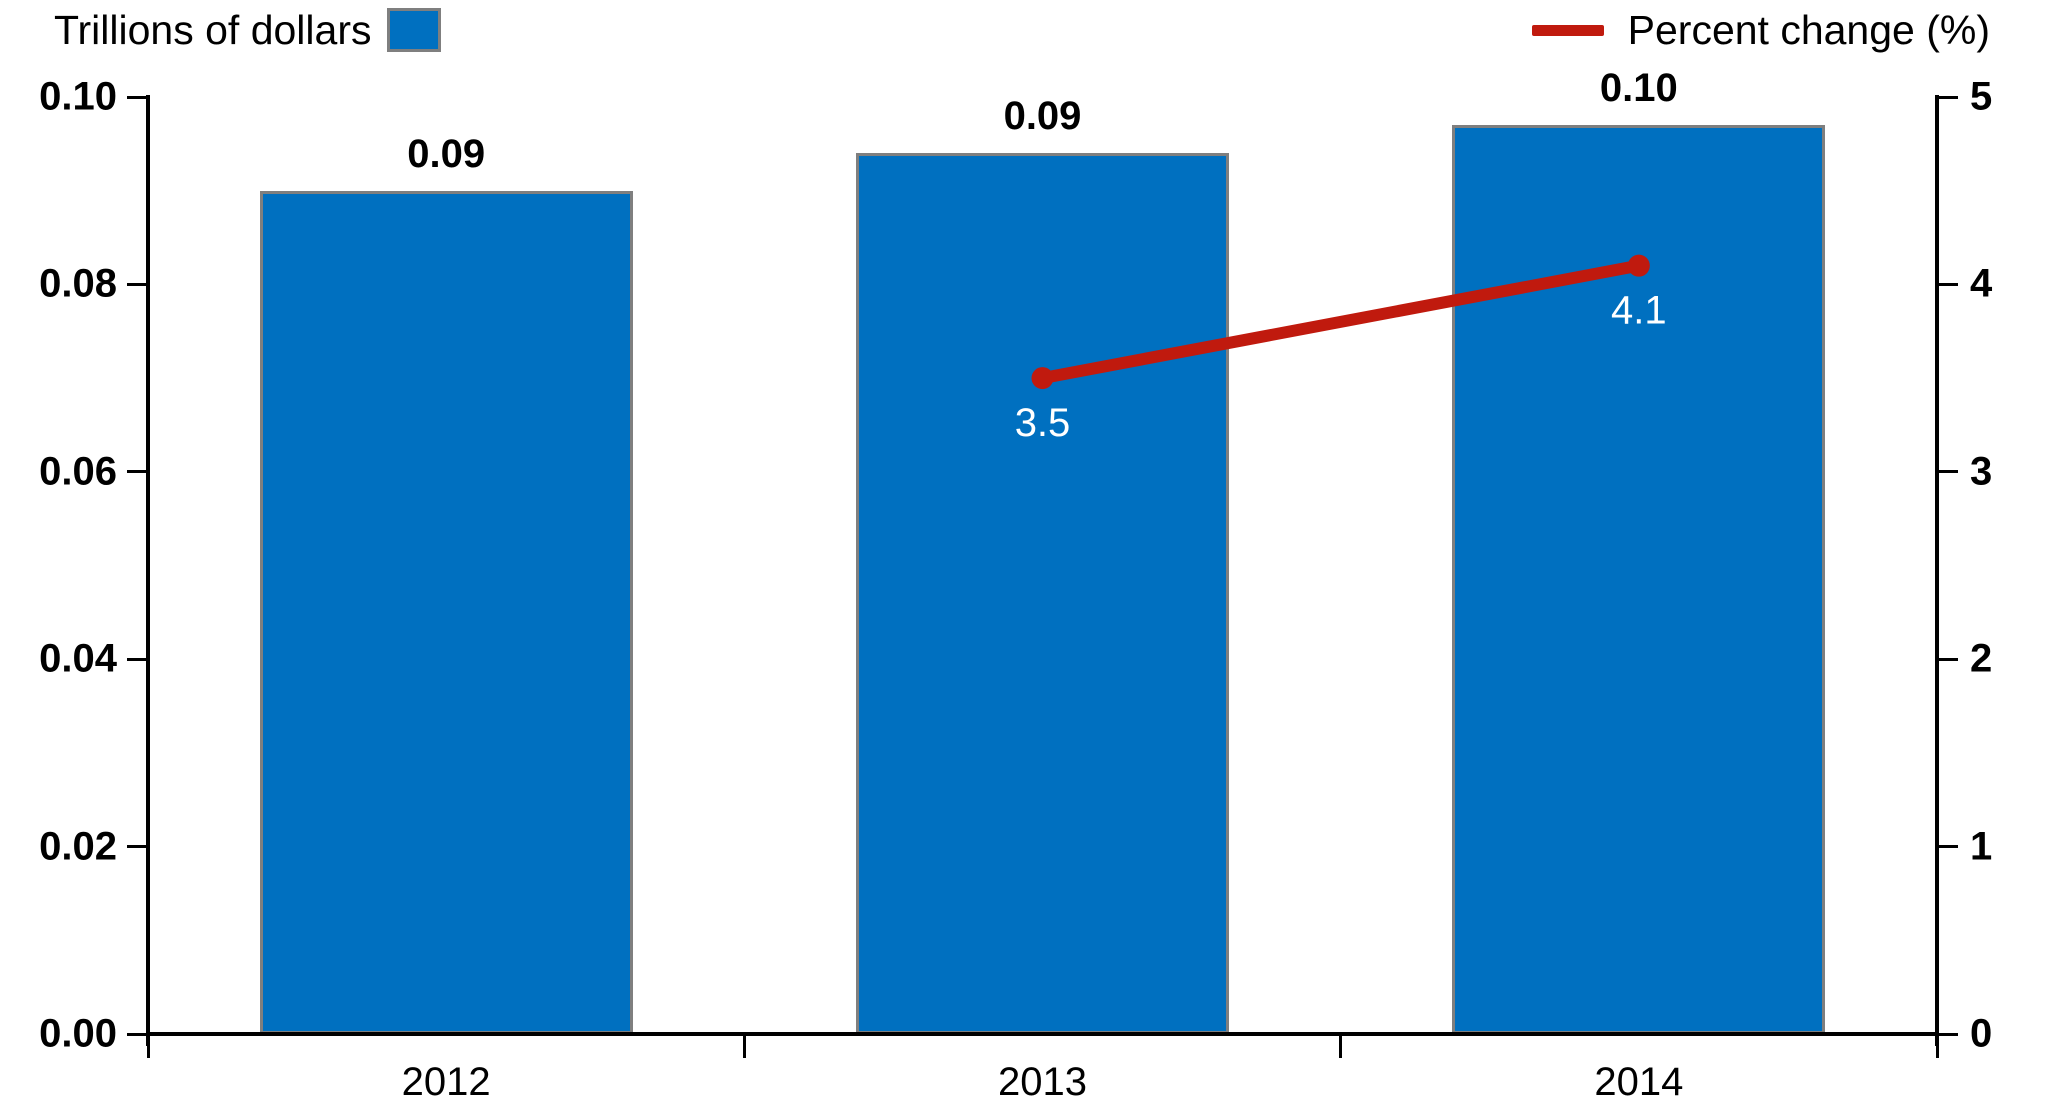 The height and width of the screenshot is (1114, 2048). Describe the element at coordinates (148, 570) in the screenshot. I see `left-axis-spine` at that location.